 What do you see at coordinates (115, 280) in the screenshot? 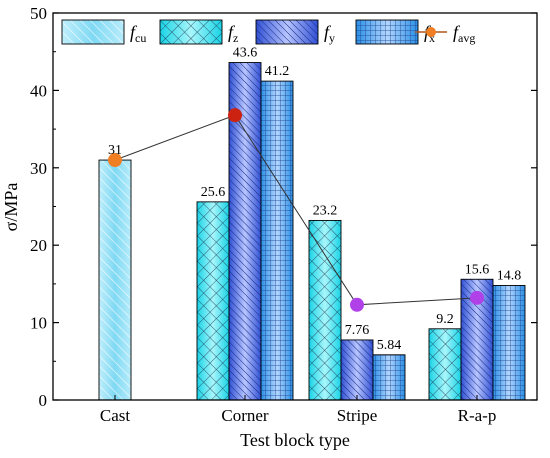
I see `bar-pattern-f_cu-Cast` at bounding box center [115, 280].